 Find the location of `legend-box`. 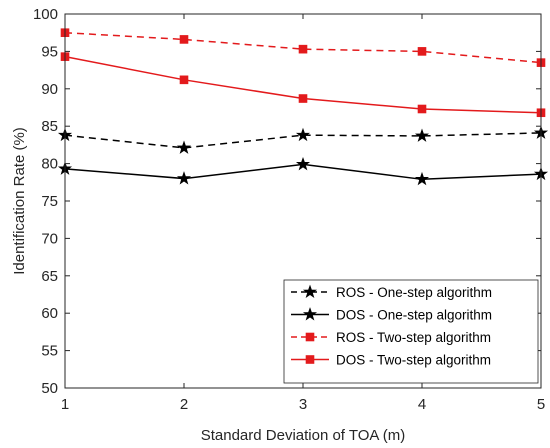

legend-box is located at coordinates (411, 331).